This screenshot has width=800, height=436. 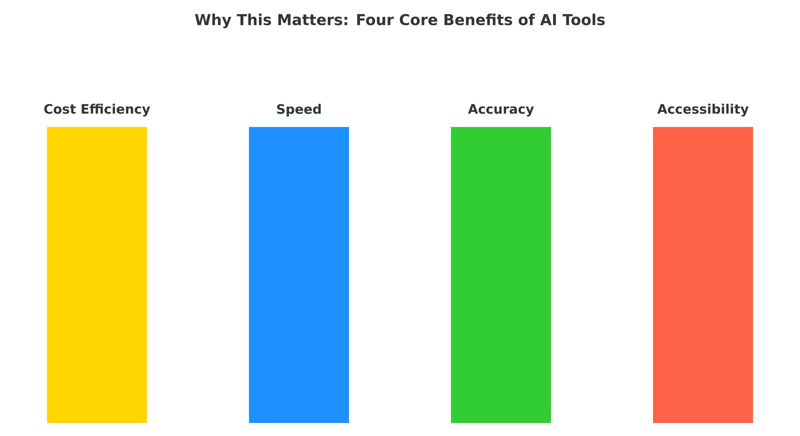 What do you see at coordinates (501, 110) in the screenshot?
I see `x-tick-label: Accuracy` at bounding box center [501, 110].